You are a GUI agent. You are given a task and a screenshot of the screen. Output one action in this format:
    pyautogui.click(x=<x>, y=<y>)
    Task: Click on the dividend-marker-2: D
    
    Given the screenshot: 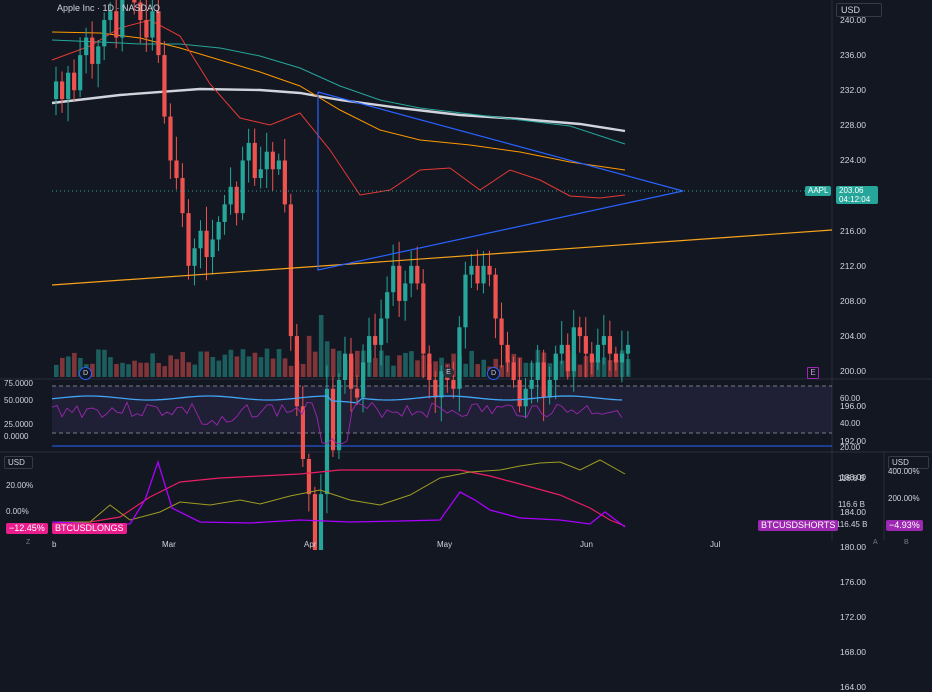 What is the action you would take?
    pyautogui.click(x=493, y=373)
    